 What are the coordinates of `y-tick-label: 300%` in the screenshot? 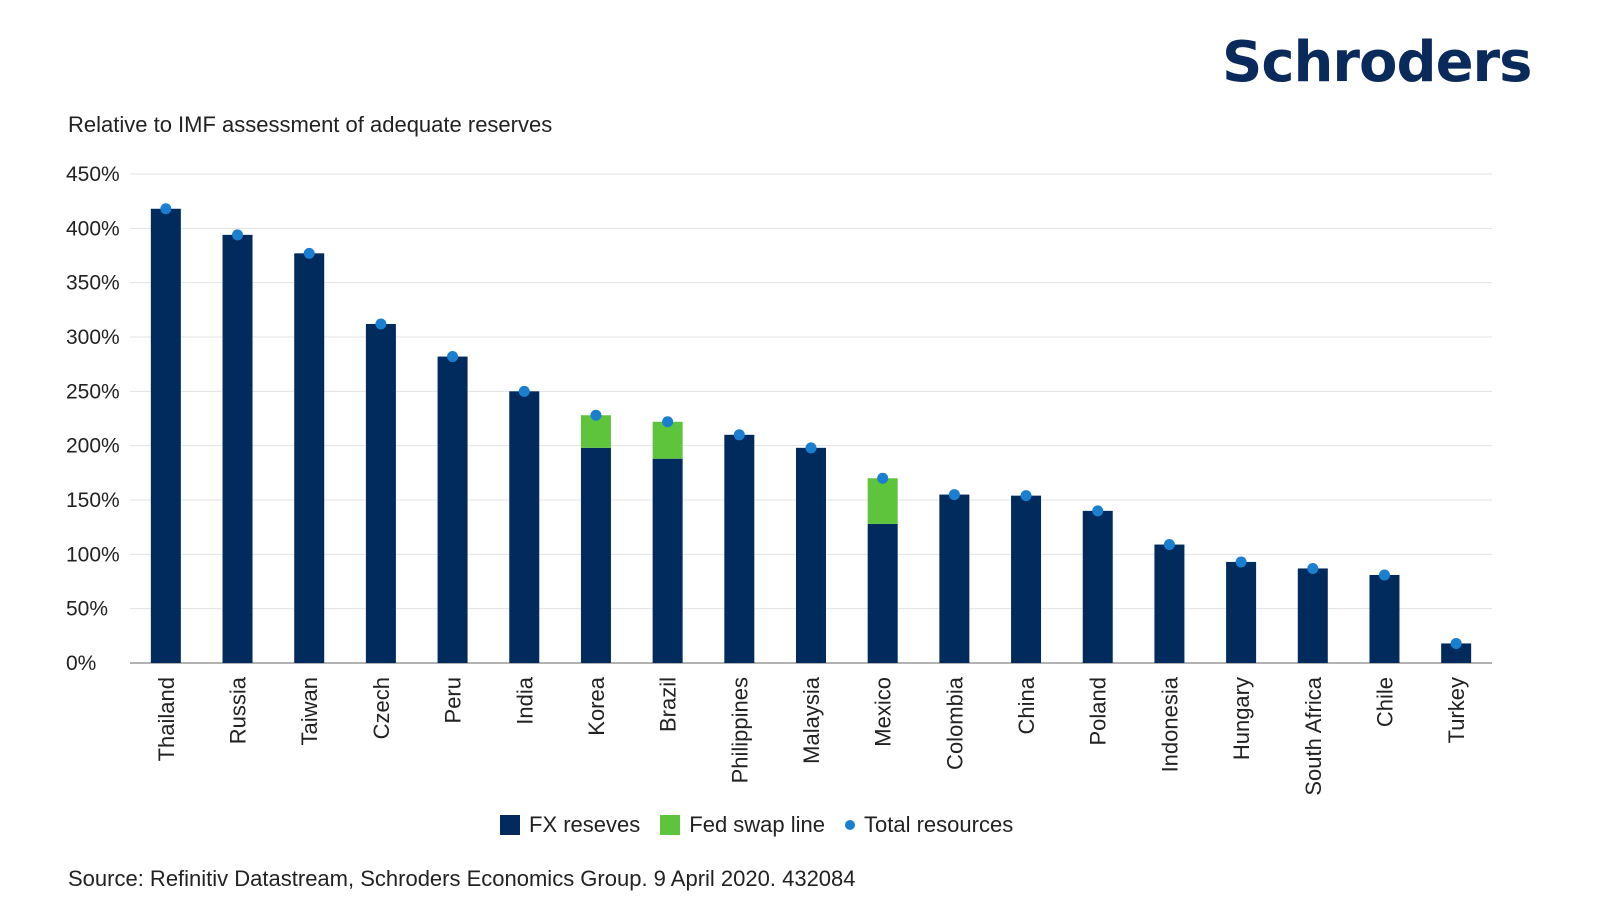 It's located at (93, 337).